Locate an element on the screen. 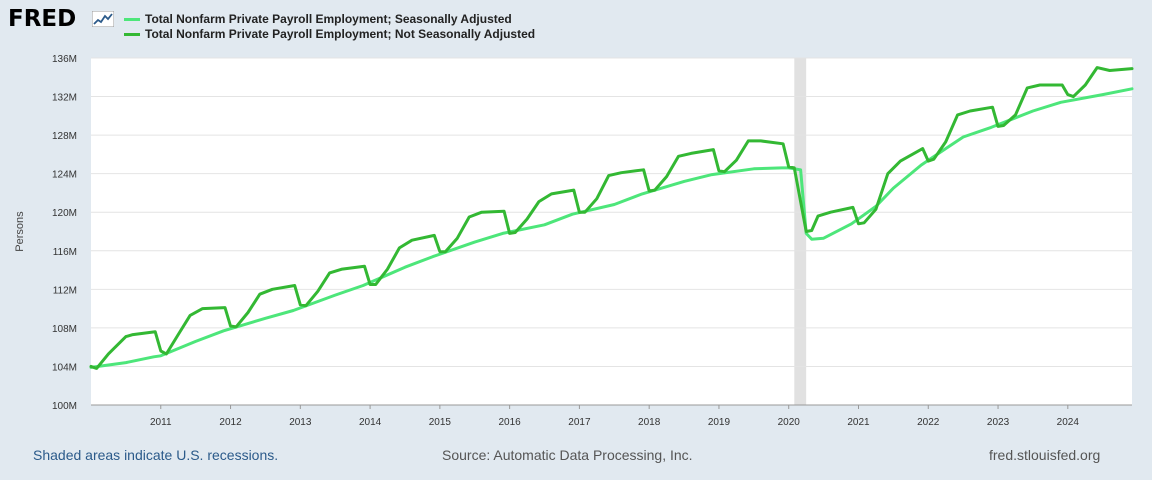  logo-text: FRED is located at coordinates (42, 19).